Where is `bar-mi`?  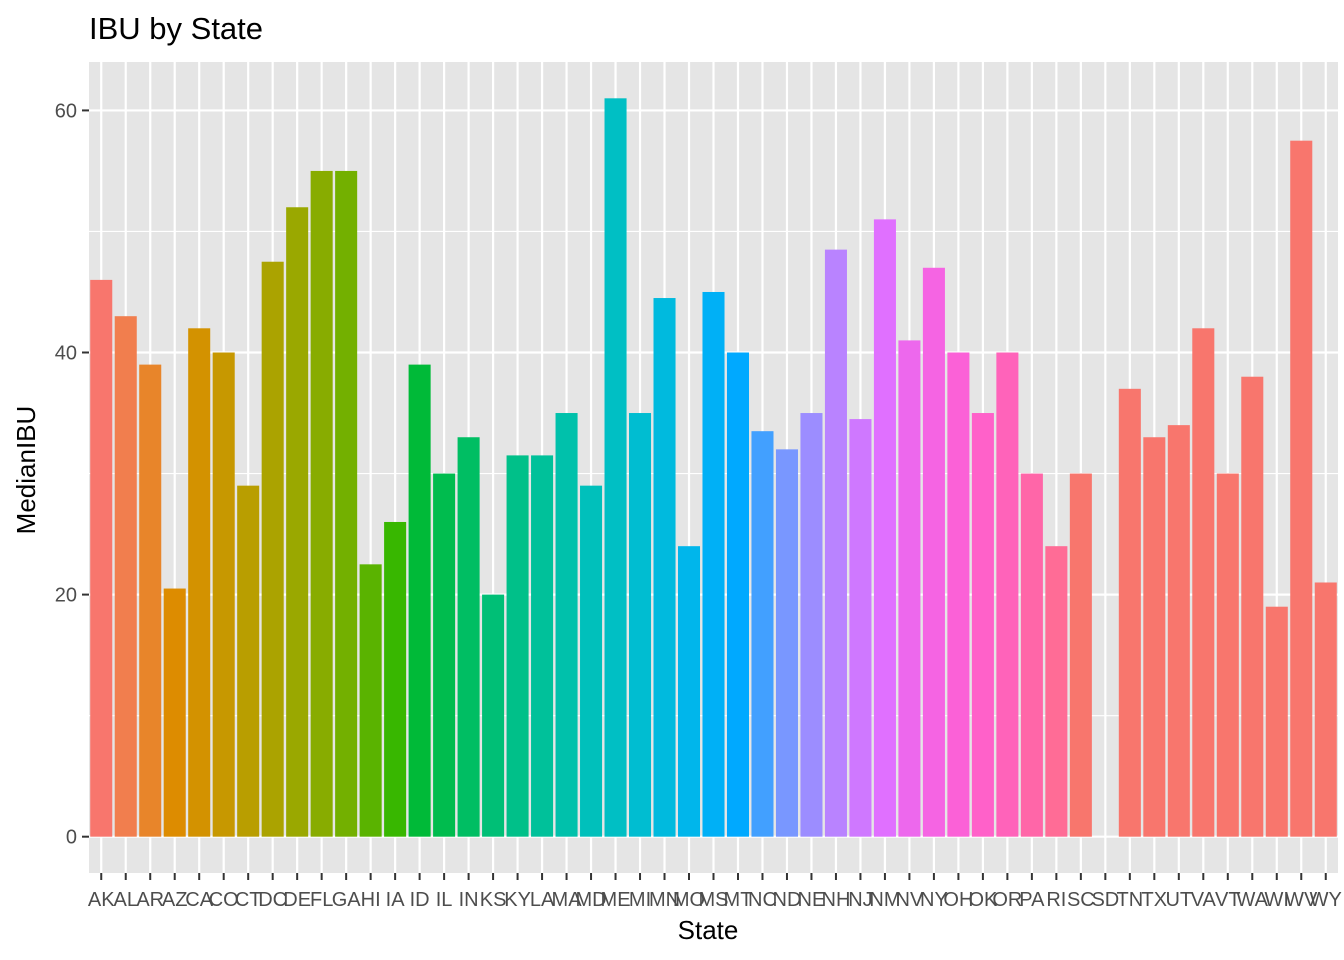 bar-mi is located at coordinates (640, 625).